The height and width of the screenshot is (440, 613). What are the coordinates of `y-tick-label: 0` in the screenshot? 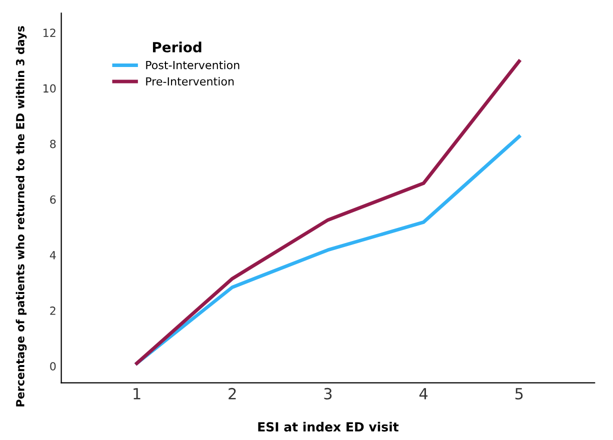 It's located at (53, 366).